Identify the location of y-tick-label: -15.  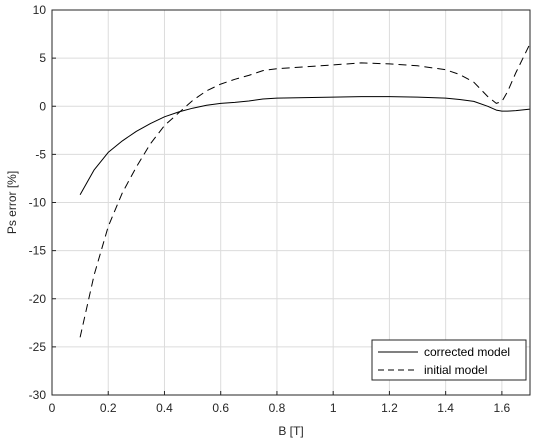
(38, 251).